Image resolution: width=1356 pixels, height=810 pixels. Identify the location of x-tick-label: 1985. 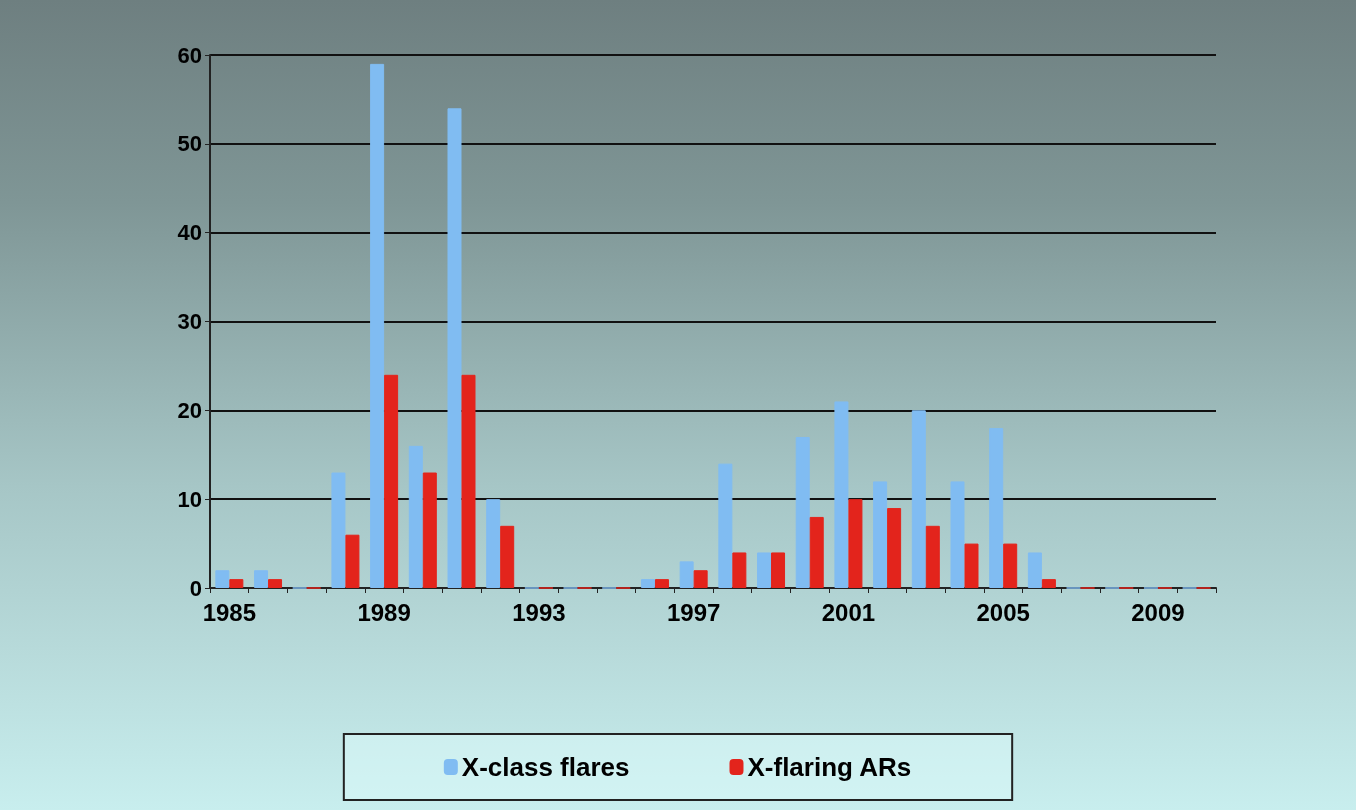
(229, 612).